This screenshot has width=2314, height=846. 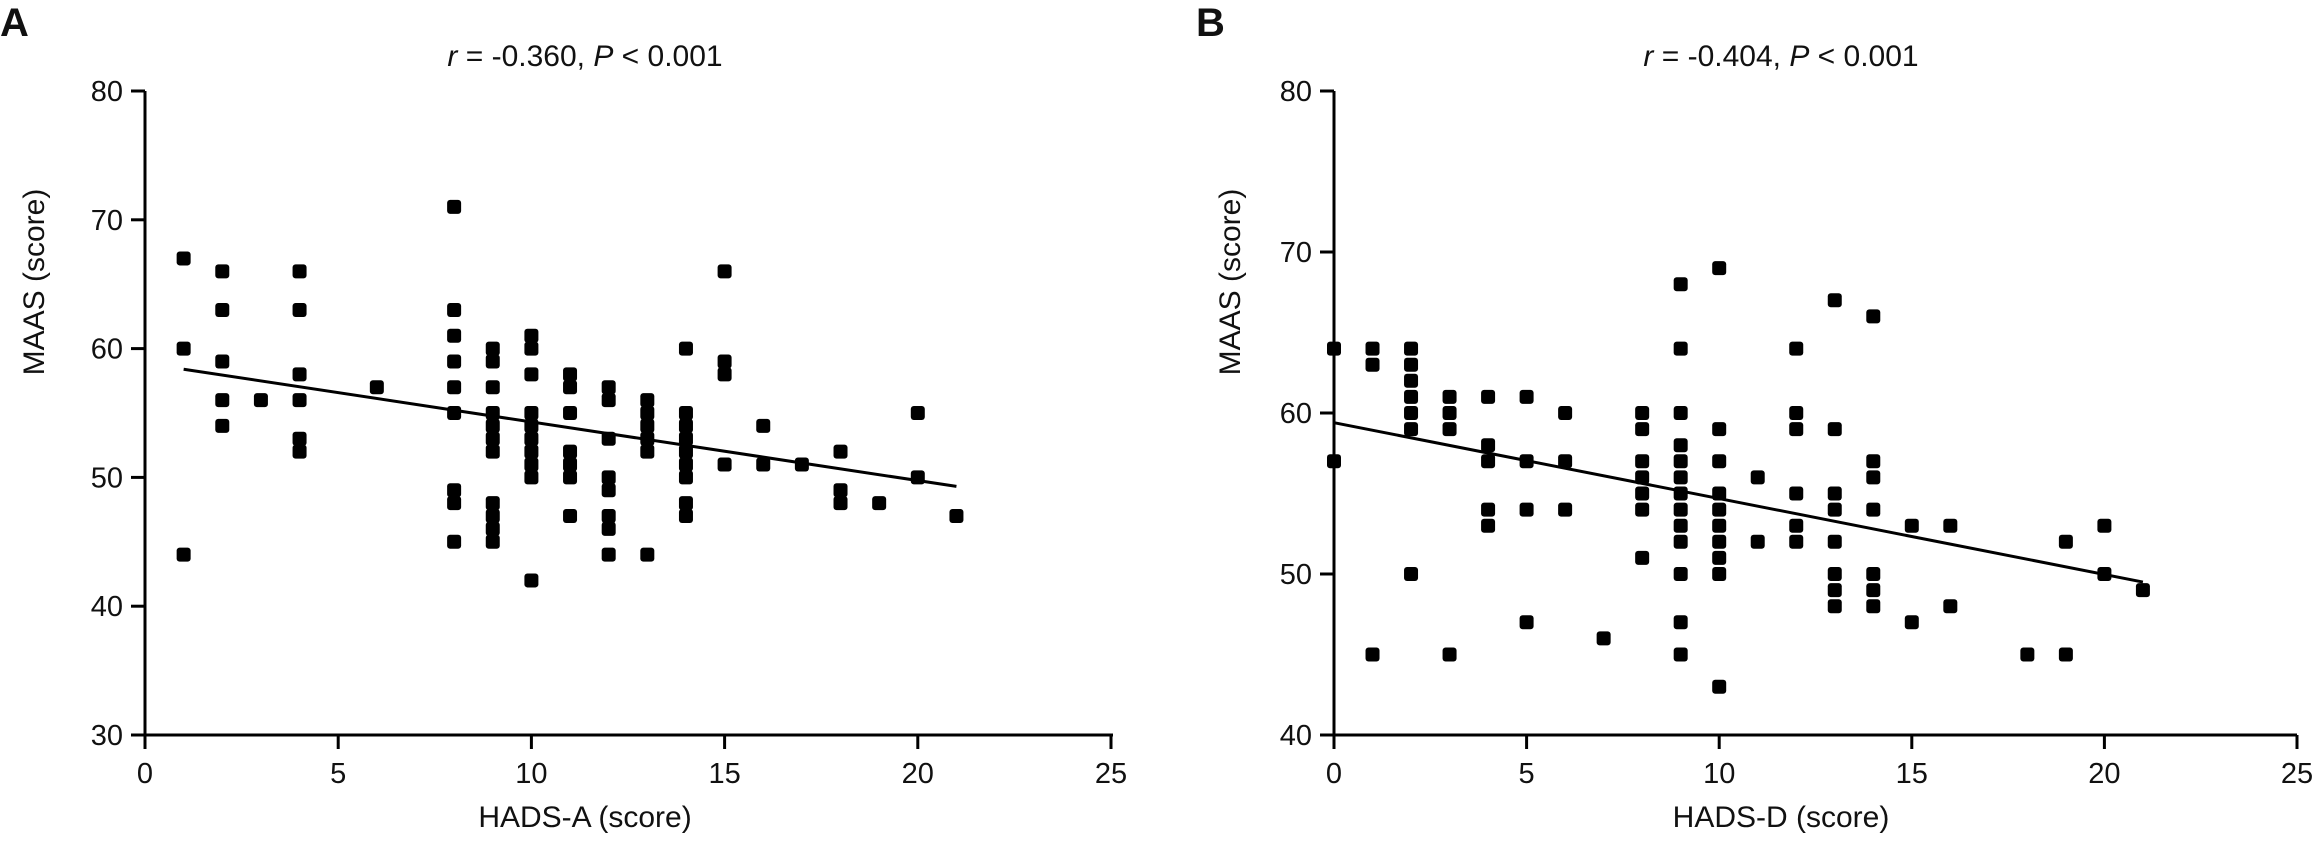 I want to click on panel-b-title-p: P, so click(x=1799, y=56).